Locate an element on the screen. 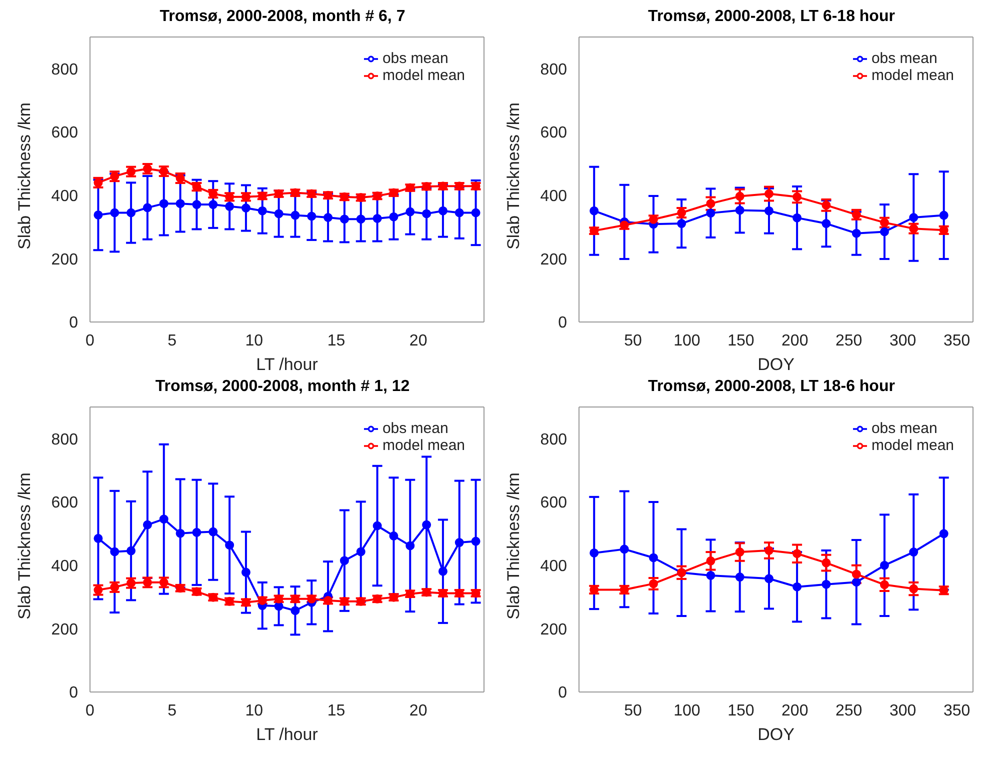 Image resolution: width=994 pixels, height=757 pixels. chart-title: Tromsø, 2000-2008, month # 1, 12 is located at coordinates (282, 387).